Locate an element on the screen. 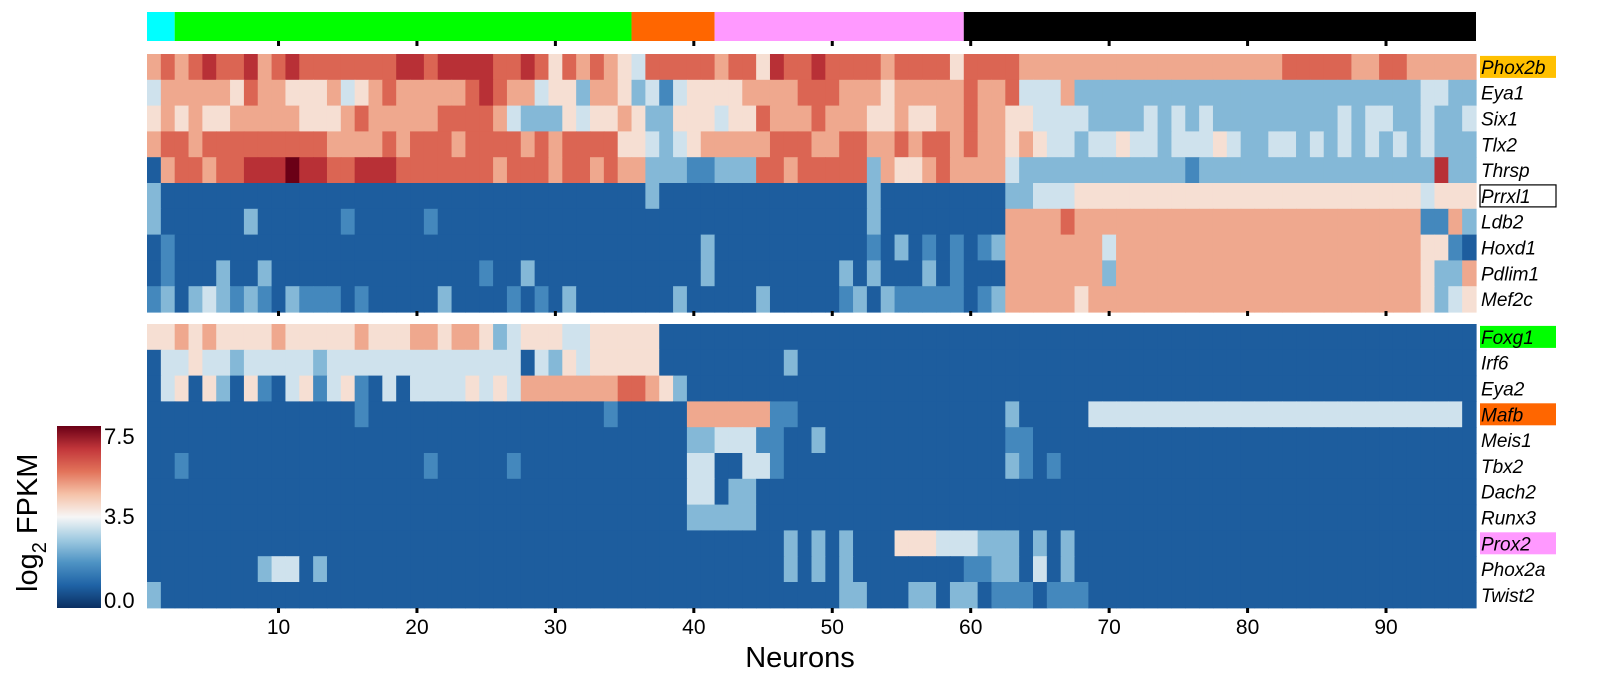 Image resolution: width=1599 pixels, height=700 pixels. gene-label-highlight is located at coordinates (1518, 414).